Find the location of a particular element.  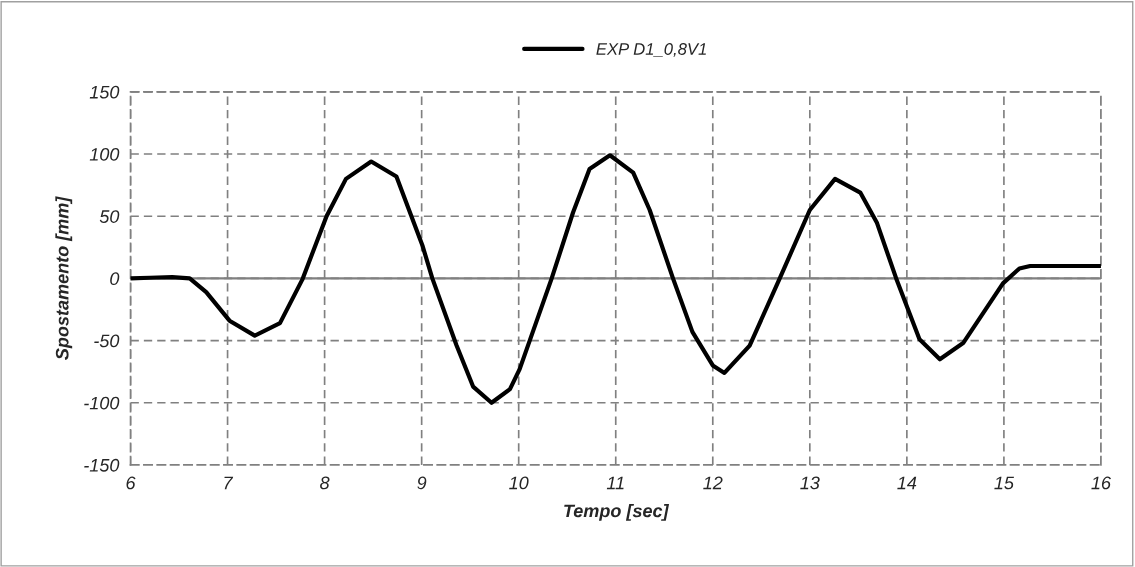

x-tick-label: 16 is located at coordinates (1101, 483).